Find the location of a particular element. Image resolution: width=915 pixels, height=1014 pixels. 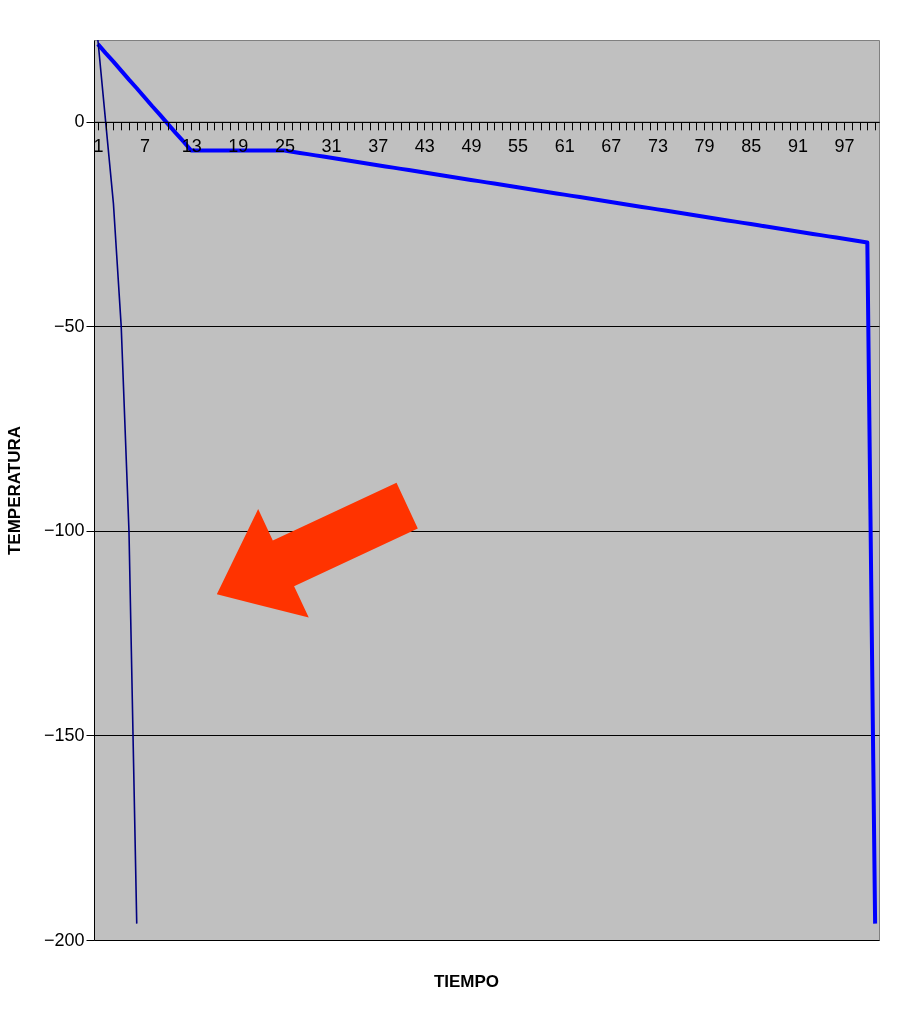

x-tick-label: 67 is located at coordinates (611, 146).